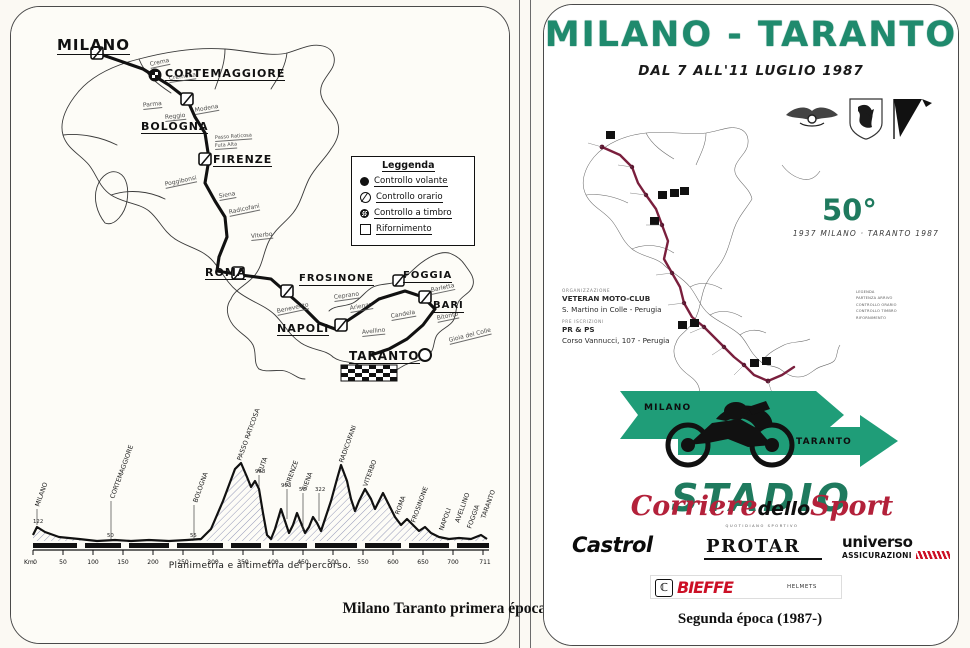 This screenshot has height=648, width=970. Describe the element at coordinates (30, 562) in the screenshot. I see `profile-axis-unit: Km.` at that location.